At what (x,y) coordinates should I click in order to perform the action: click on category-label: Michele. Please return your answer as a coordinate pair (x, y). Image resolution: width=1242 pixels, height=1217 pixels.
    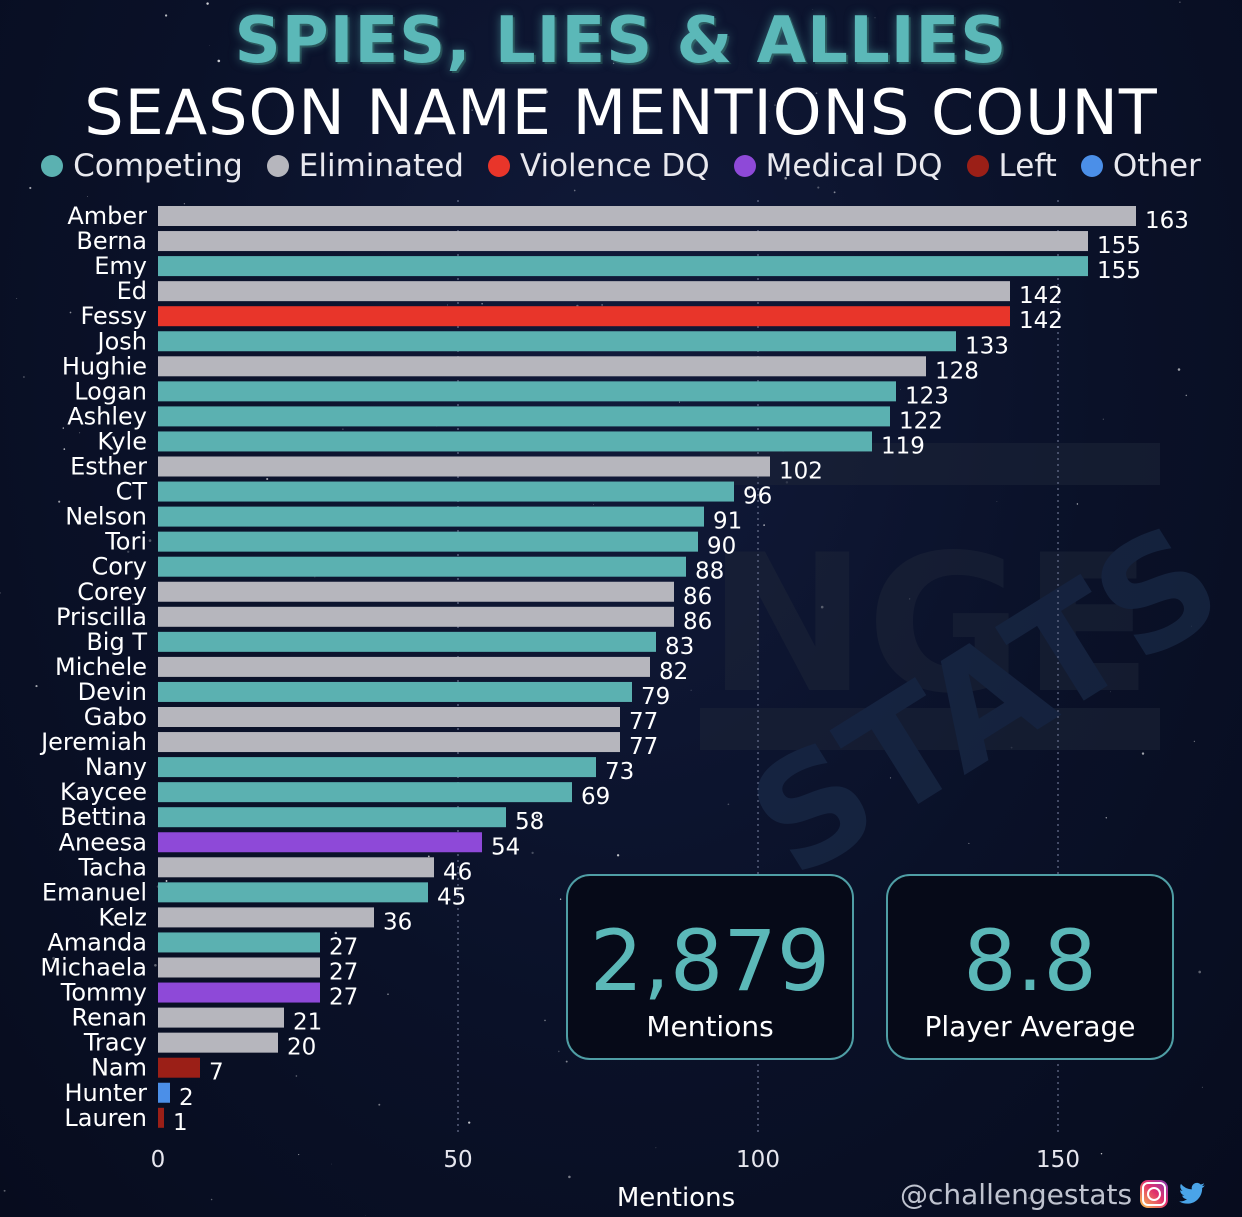
    Looking at the image, I should click on (101, 667).